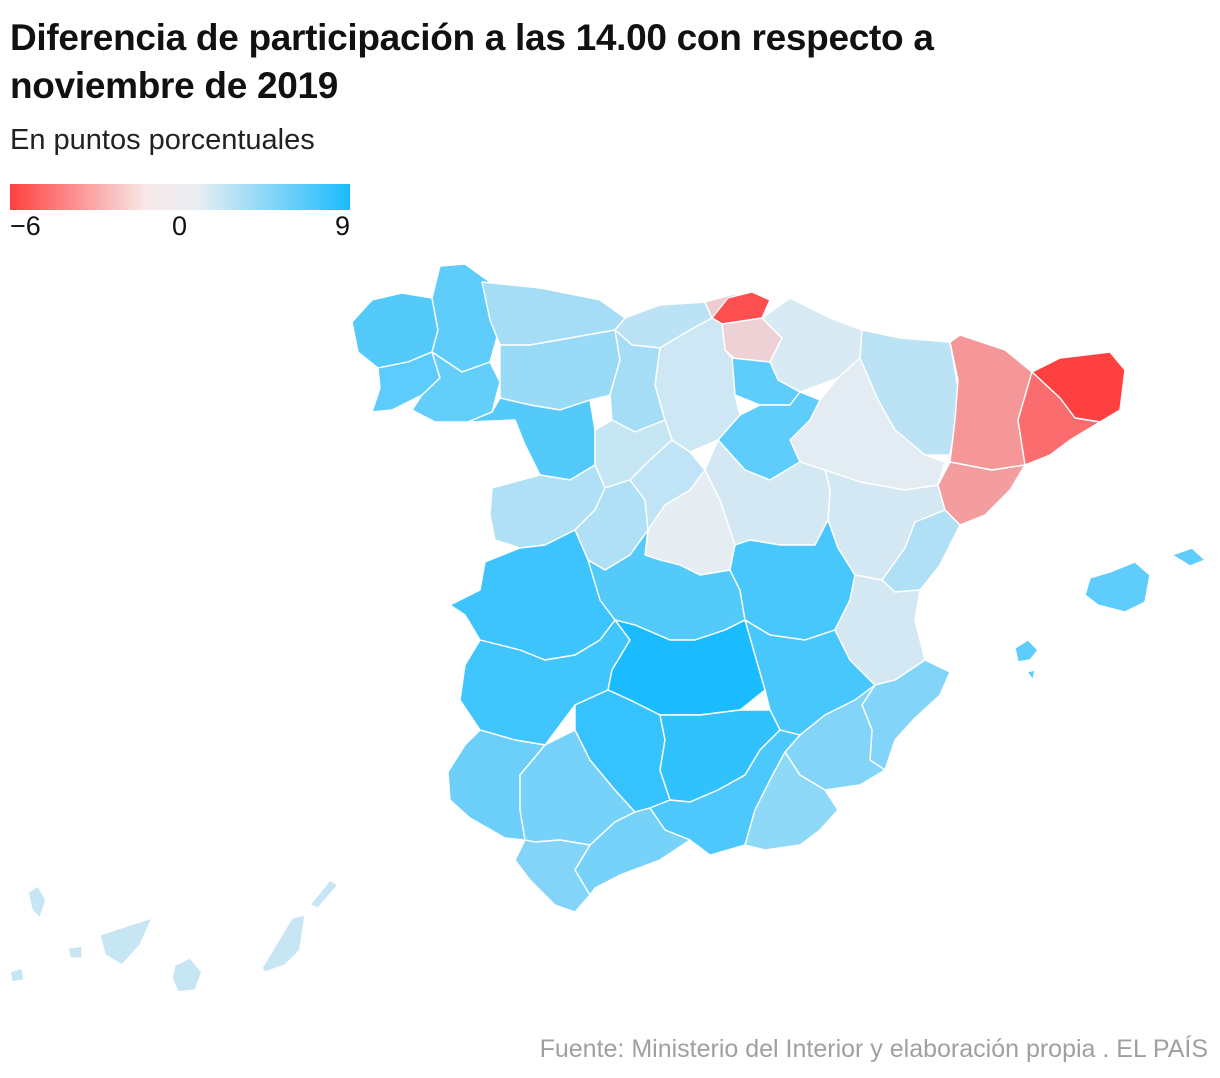  Describe the element at coordinates (991, 402) in the screenshot. I see `province-lleida: Lleida: -3` at that location.